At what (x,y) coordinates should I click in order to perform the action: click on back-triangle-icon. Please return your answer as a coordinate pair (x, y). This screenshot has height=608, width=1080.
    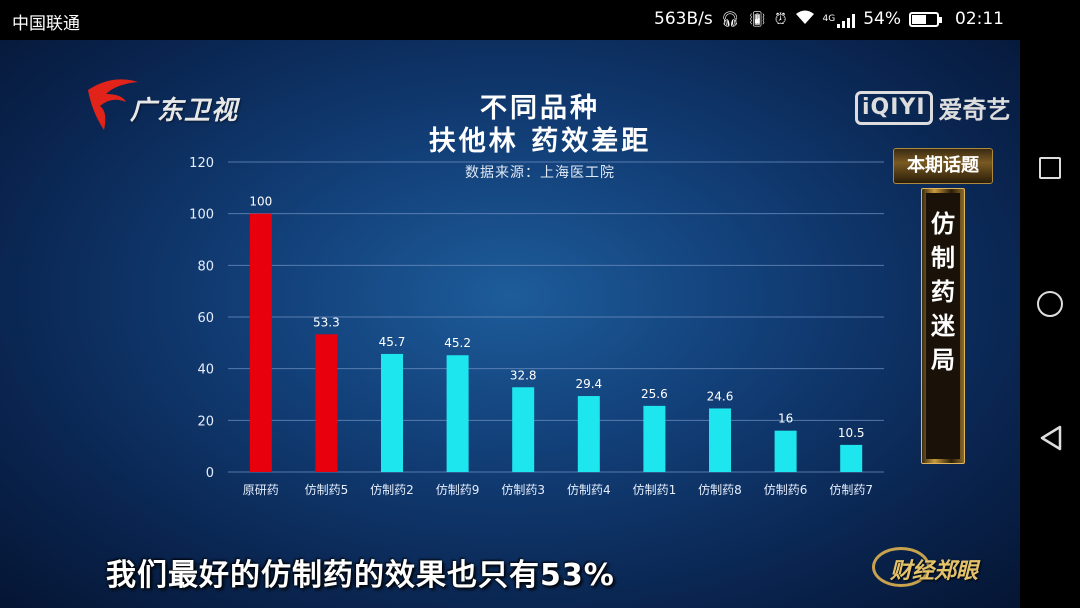
    Looking at the image, I should click on (1051, 438).